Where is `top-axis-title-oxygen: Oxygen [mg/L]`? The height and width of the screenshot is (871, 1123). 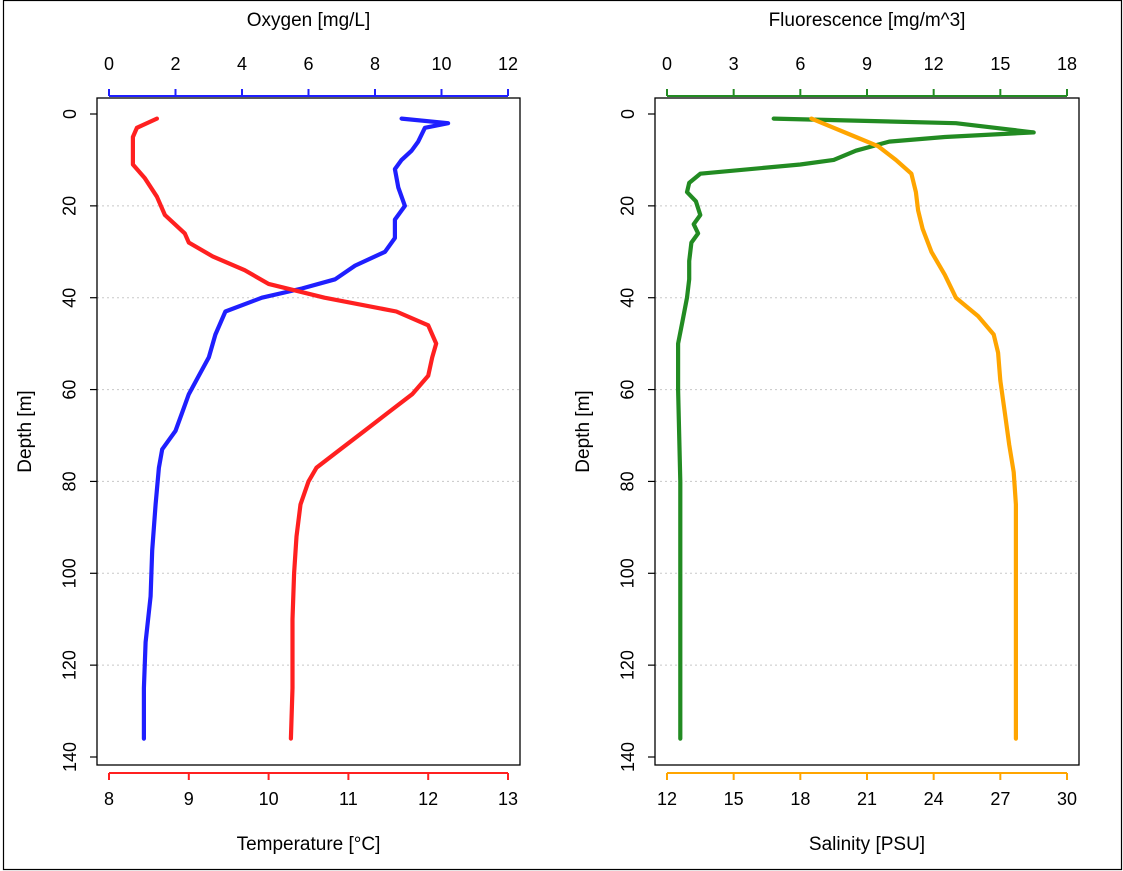 top-axis-title-oxygen: Oxygen [mg/L] is located at coordinates (309, 20).